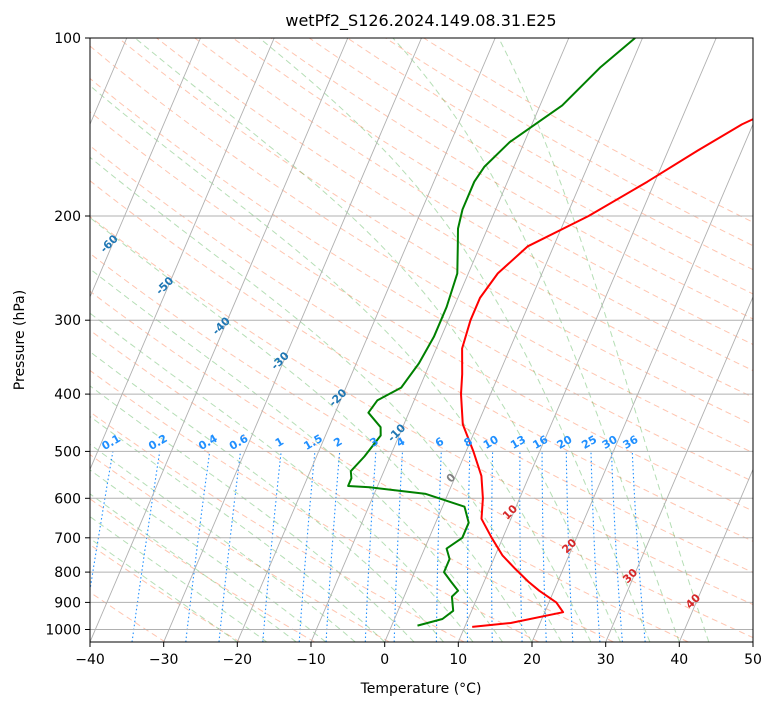 Image resolution: width=775 pixels, height=708 pixels. I want to click on x-tick-label: −20, so click(238, 660).